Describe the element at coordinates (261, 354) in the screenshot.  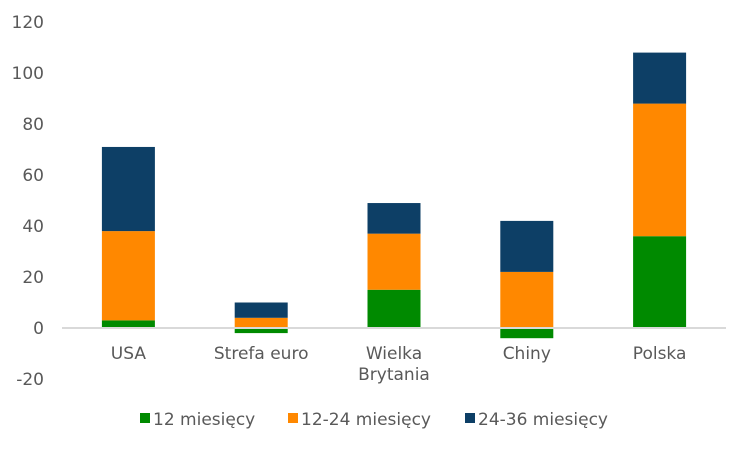
I see `x-tick-label: Strefa euro` at that location.